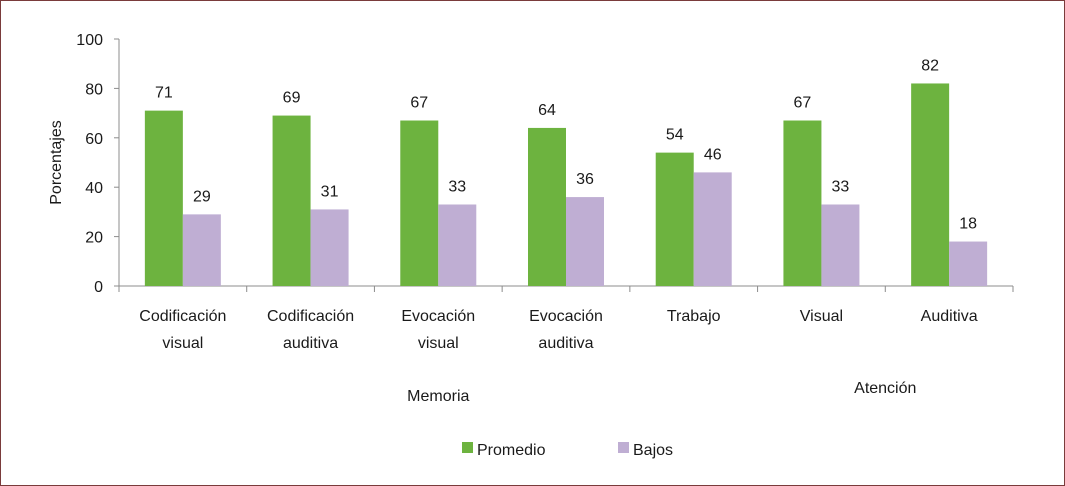  I want to click on data-label-promedio: 54, so click(675, 135).